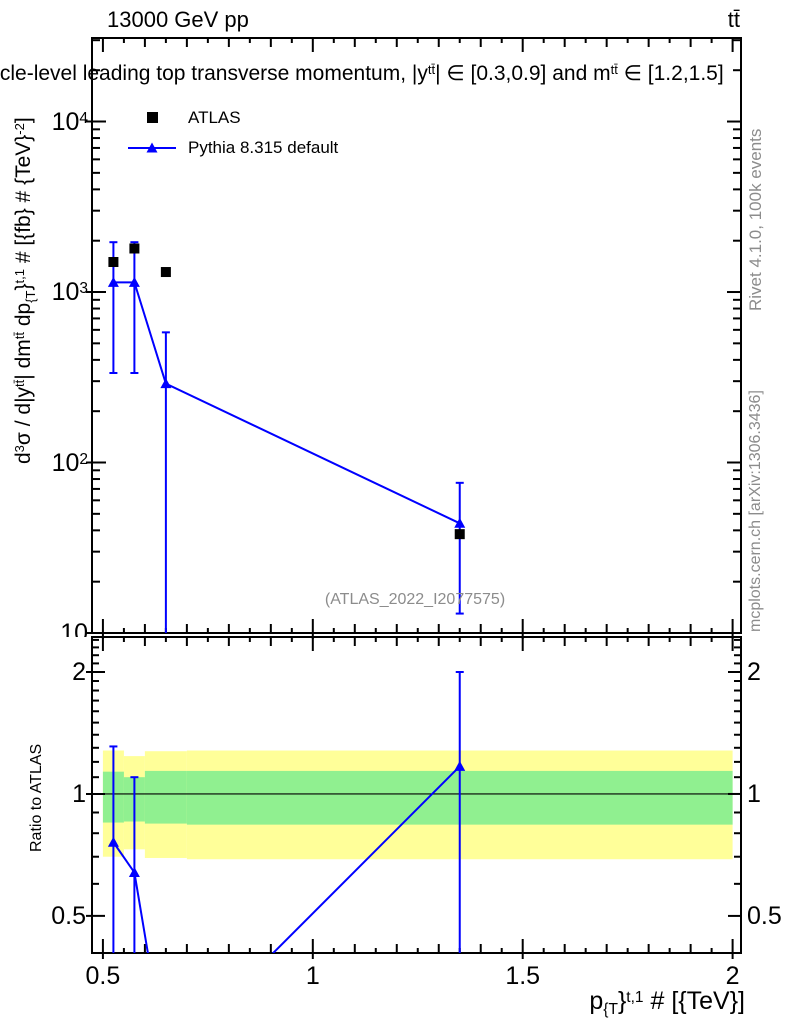 The image size is (786, 1024). I want to click on ratio-tick-label-right: 2, so click(754, 671).